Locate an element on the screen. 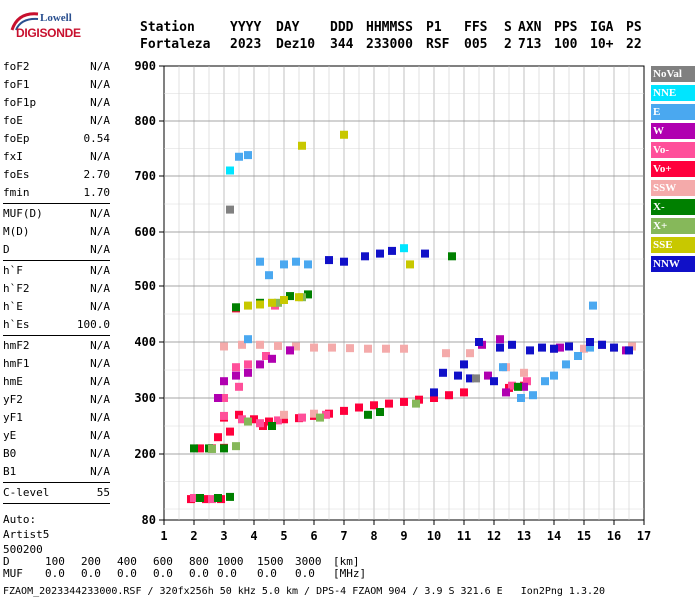 The image size is (700, 600). footer-row-label: MUF is located at coordinates (13, 573).